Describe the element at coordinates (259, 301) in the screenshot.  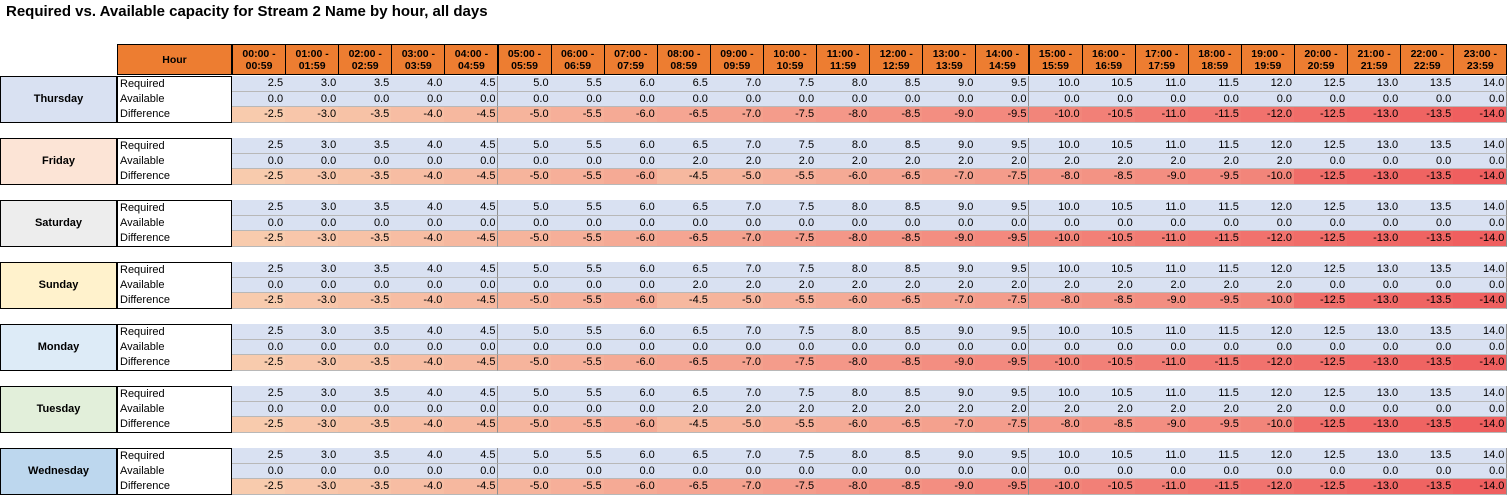
I see `difference-value-cell: -2.5` at that location.